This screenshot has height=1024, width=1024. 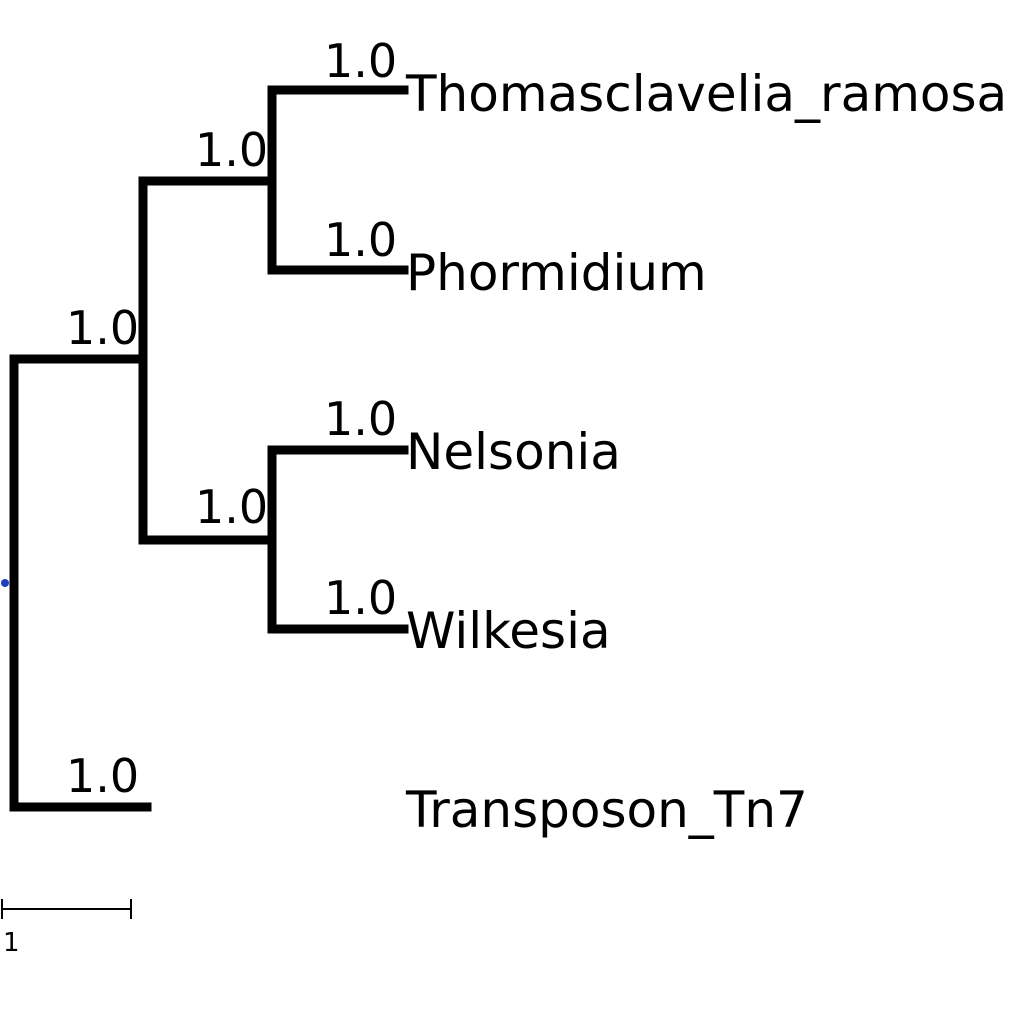 I want to click on support-label-ingroup: 1.0, so click(x=102, y=328).